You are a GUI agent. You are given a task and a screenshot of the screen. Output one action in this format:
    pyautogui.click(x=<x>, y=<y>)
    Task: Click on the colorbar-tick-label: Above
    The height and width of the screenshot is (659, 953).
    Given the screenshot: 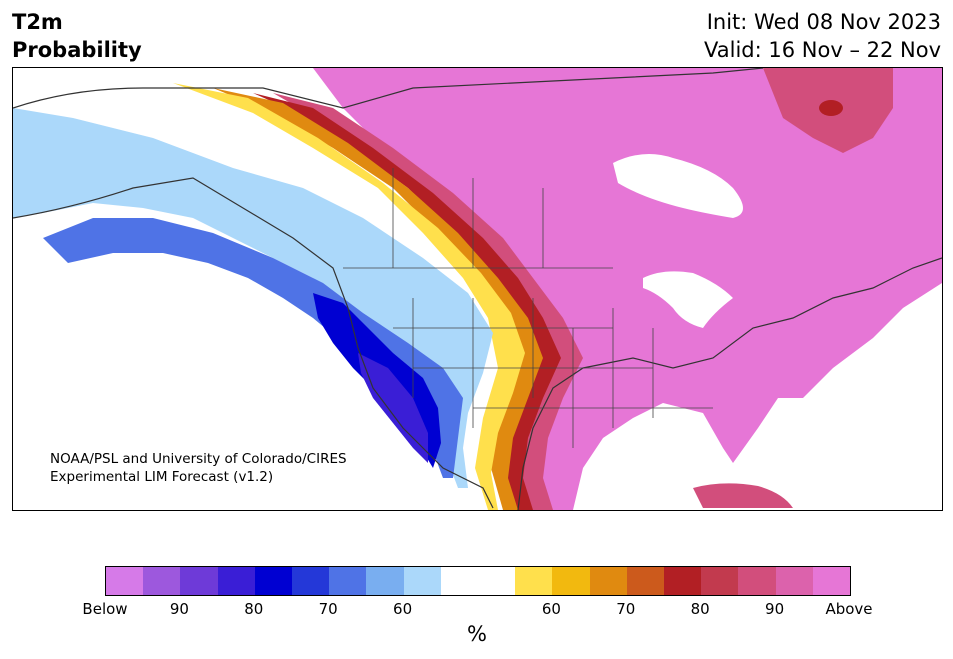 What is the action you would take?
    pyautogui.click(x=849, y=609)
    